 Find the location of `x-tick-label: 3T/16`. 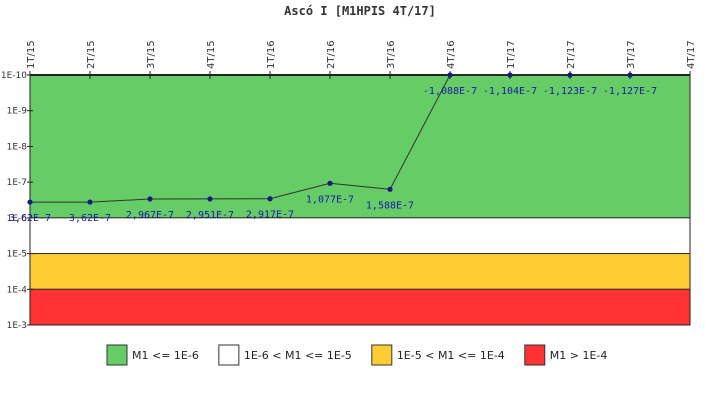

x-tick-label: 3T/16 is located at coordinates (391, 54).